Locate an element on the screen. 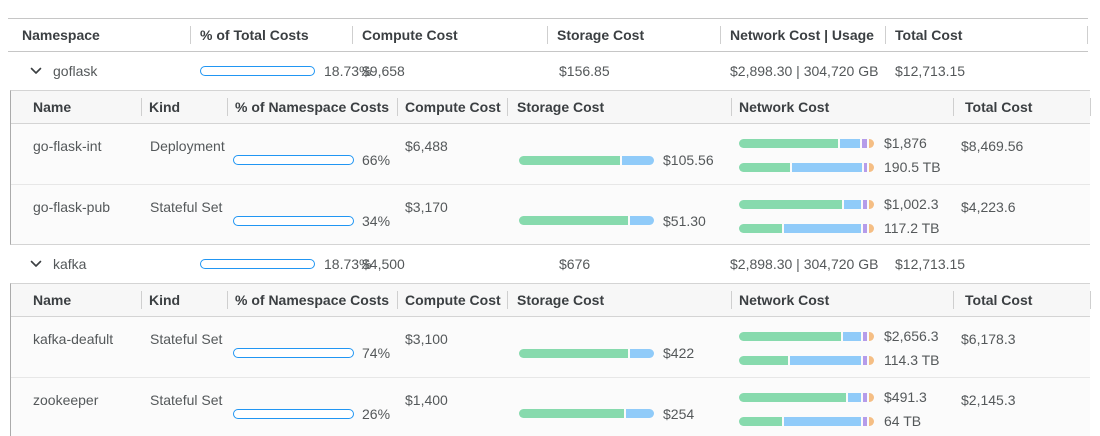  pct-namespace-costs-value: 34% is located at coordinates (376, 220).